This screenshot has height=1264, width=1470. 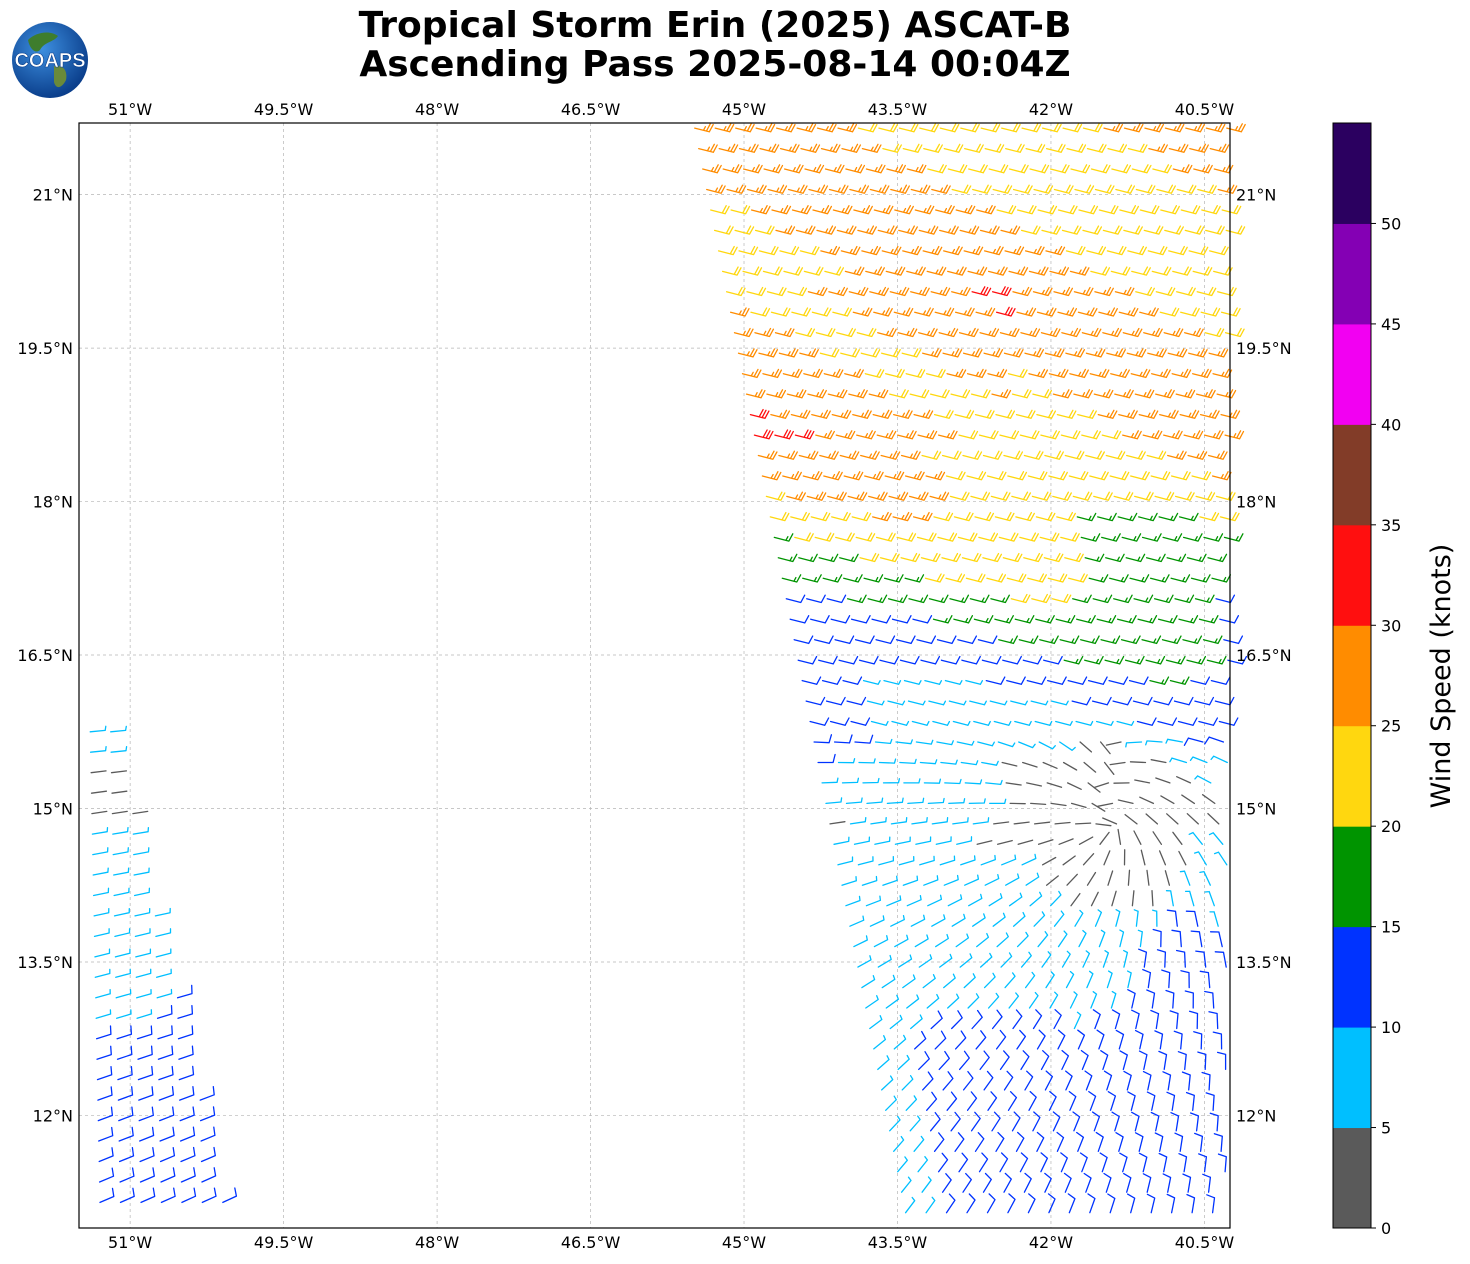 I want to click on lon-ticks-bottom: 51°W 49.5°W 48°W 46.5°W 45°W 43.5°W 42°W 40.5°W, so click(x=671, y=1242).